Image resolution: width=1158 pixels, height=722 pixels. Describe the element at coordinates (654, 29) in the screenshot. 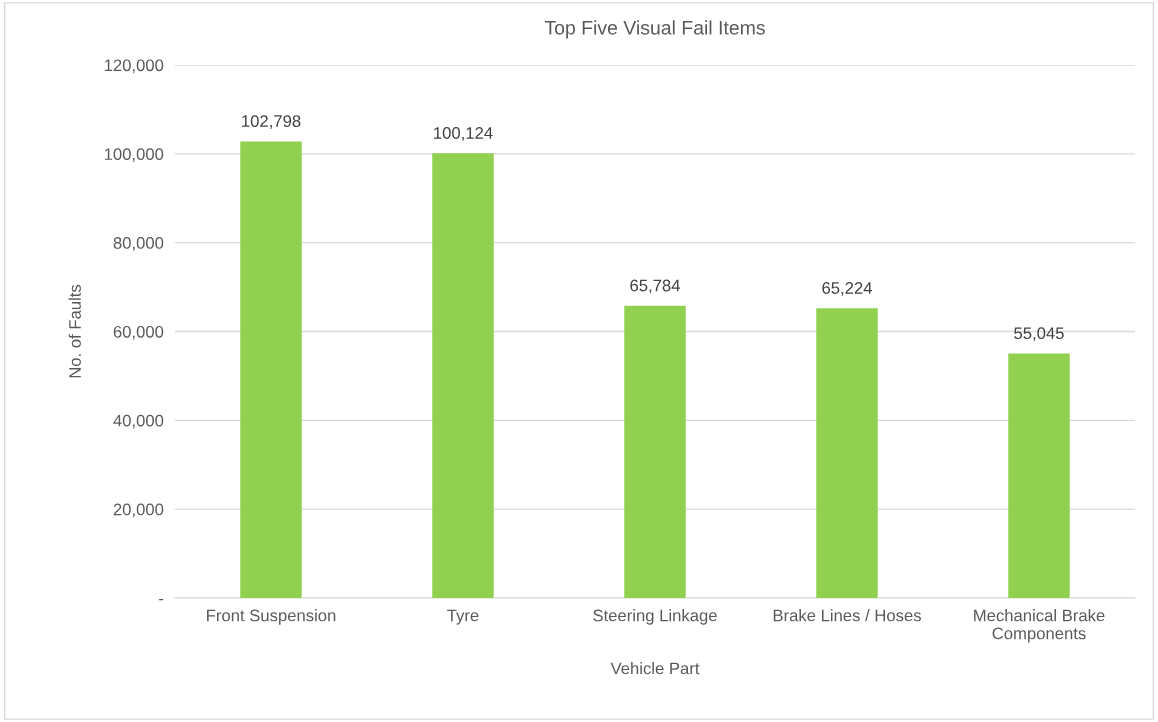

I see `chart-title: Top Five Visual Fail Items` at that location.